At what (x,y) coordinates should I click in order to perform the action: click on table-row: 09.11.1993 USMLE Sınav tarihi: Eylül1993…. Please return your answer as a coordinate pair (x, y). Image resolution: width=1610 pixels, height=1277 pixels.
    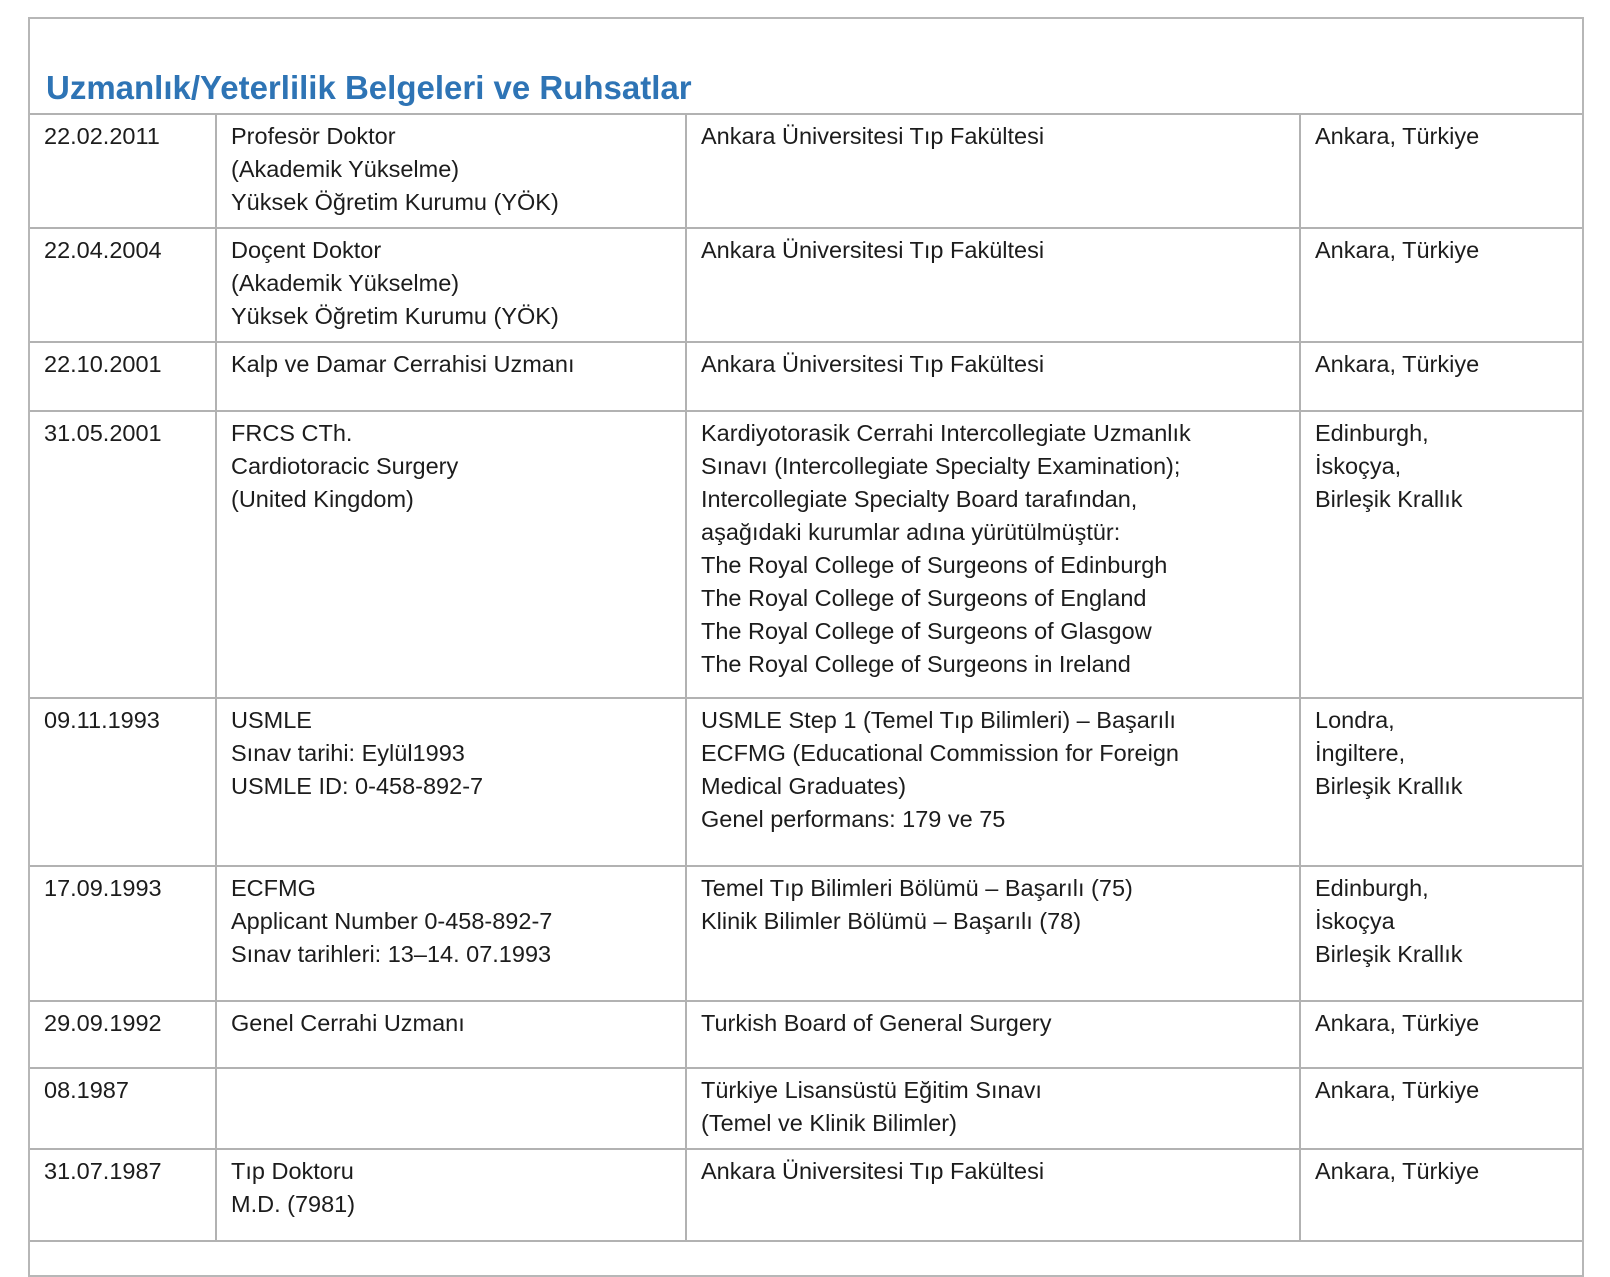
    Looking at the image, I should click on (806, 782).